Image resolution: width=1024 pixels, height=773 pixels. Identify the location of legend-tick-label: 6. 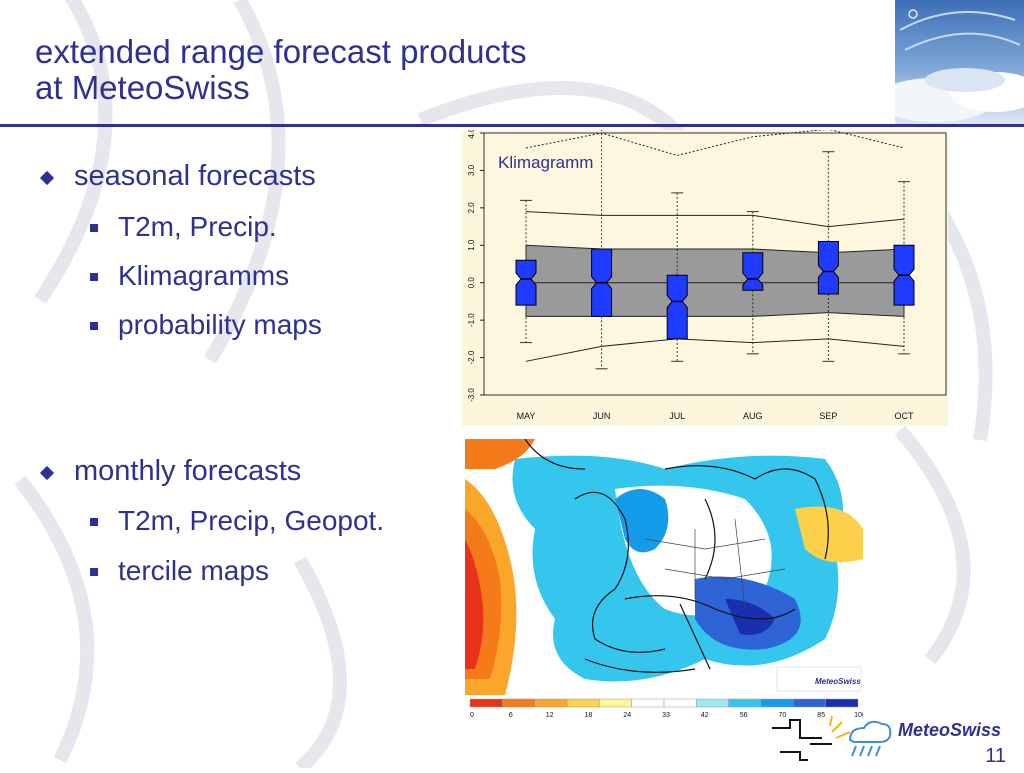
(511, 715).